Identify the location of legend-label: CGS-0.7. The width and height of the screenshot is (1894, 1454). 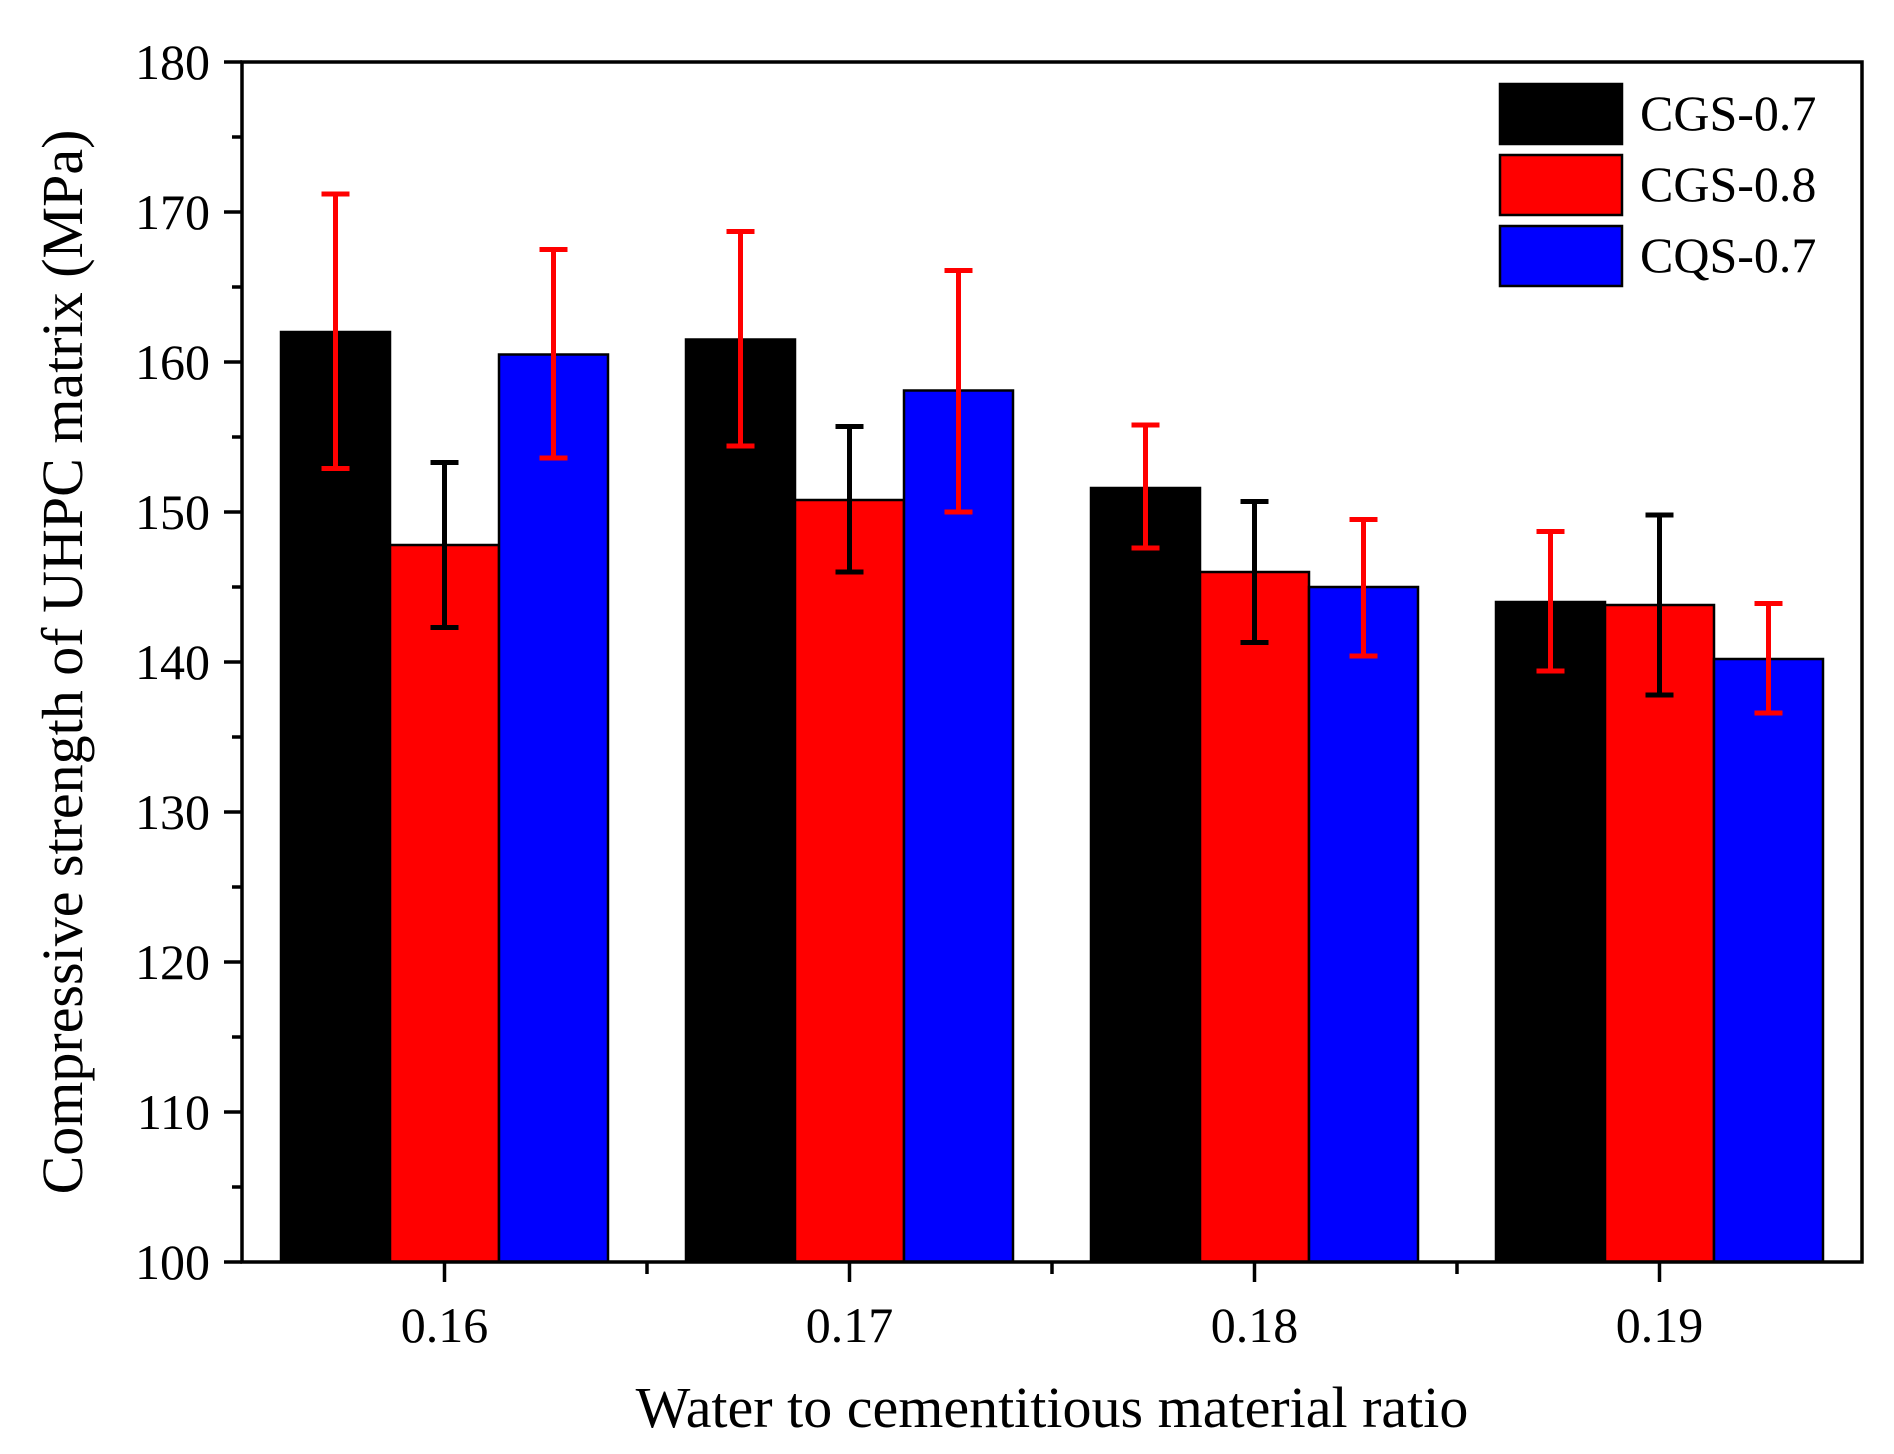
(1728, 113).